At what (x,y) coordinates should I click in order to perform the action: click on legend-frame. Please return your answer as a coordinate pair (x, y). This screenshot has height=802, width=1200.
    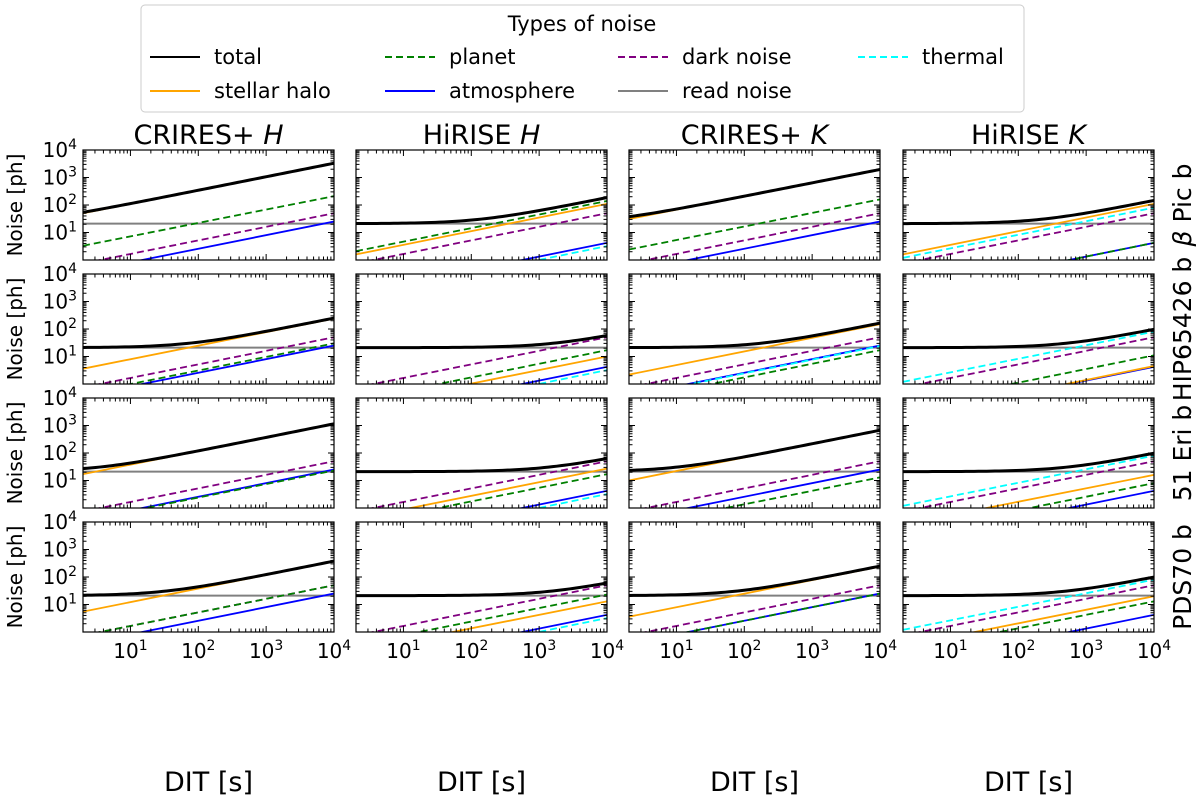
    Looking at the image, I should click on (582, 58).